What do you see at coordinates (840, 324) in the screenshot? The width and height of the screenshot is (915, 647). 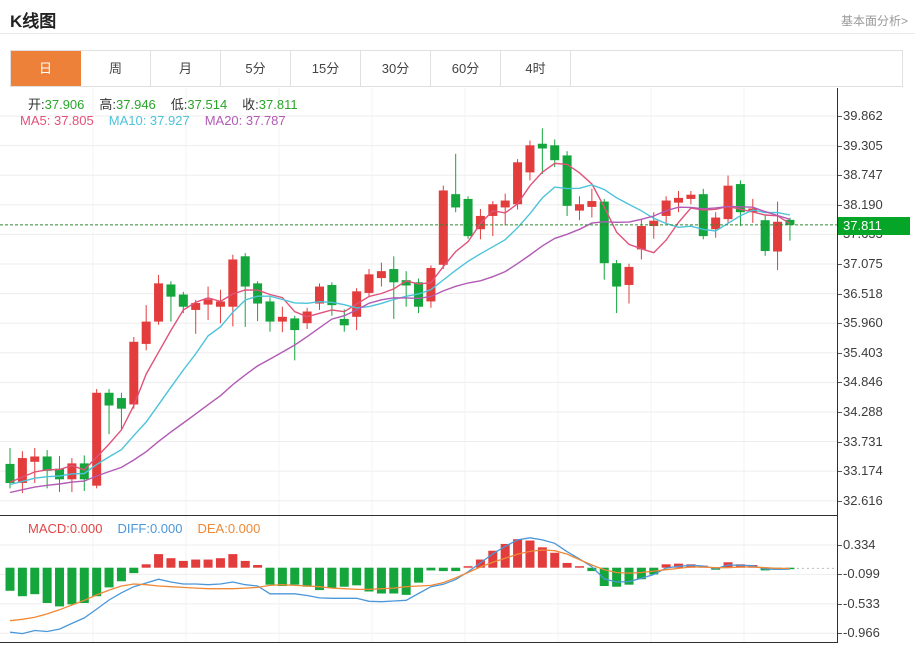 I see `price-35.960-tick` at bounding box center [840, 324].